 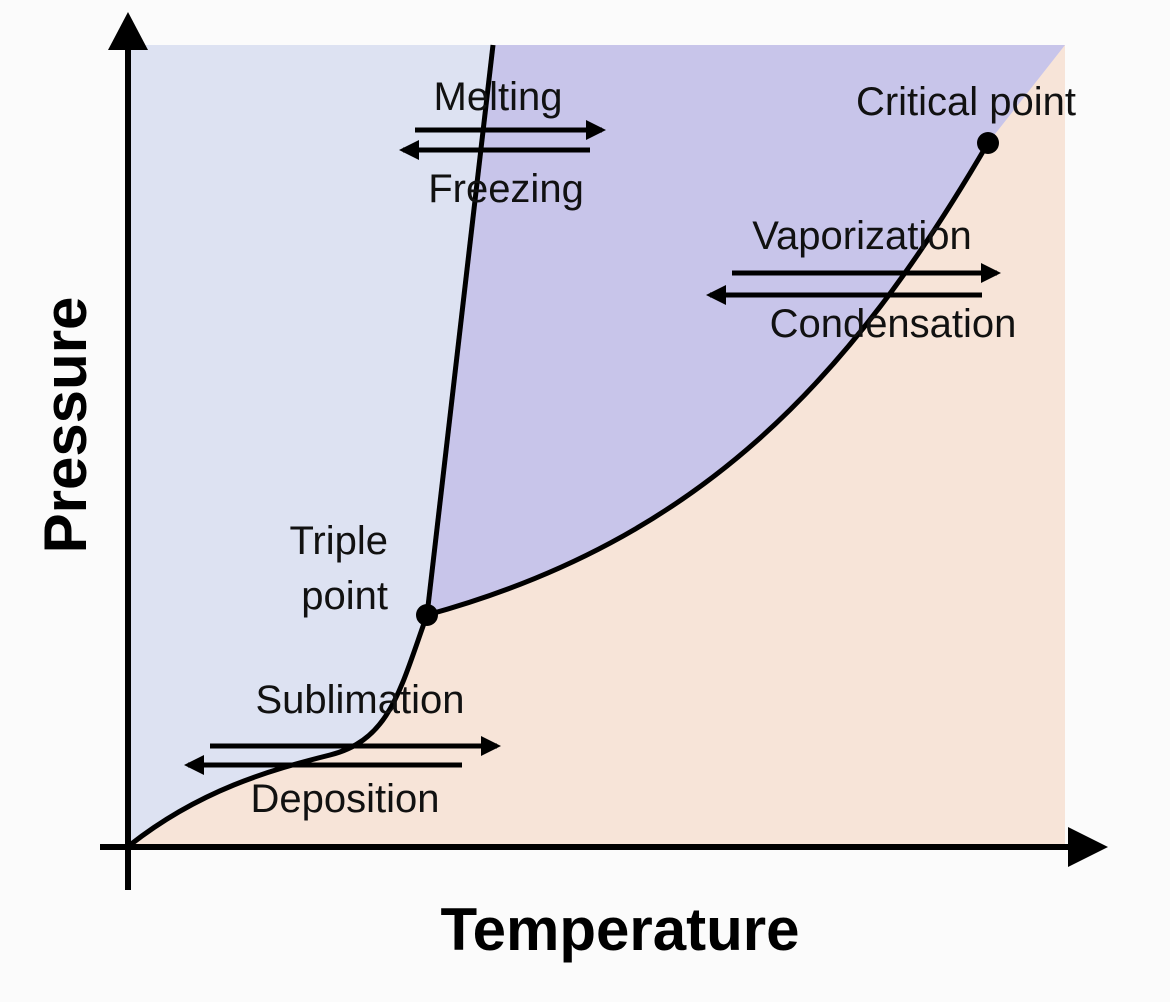 I want to click on triple-point-label: Triple, so click(x=338, y=541).